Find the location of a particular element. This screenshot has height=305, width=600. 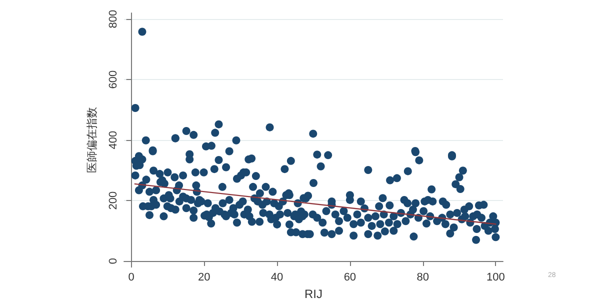

y-tick-label: 400 is located at coordinates (114, 140).